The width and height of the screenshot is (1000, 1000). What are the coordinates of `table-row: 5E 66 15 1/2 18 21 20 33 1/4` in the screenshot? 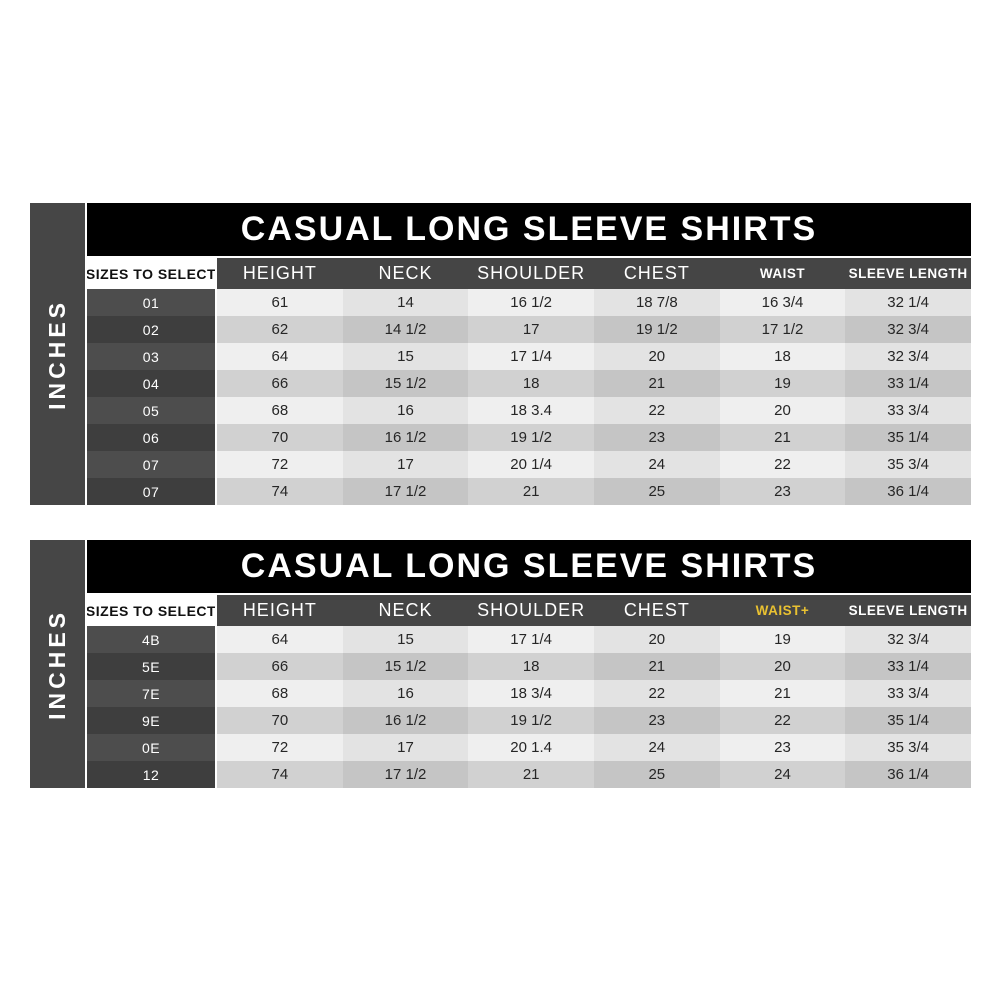 It's located at (529, 666).